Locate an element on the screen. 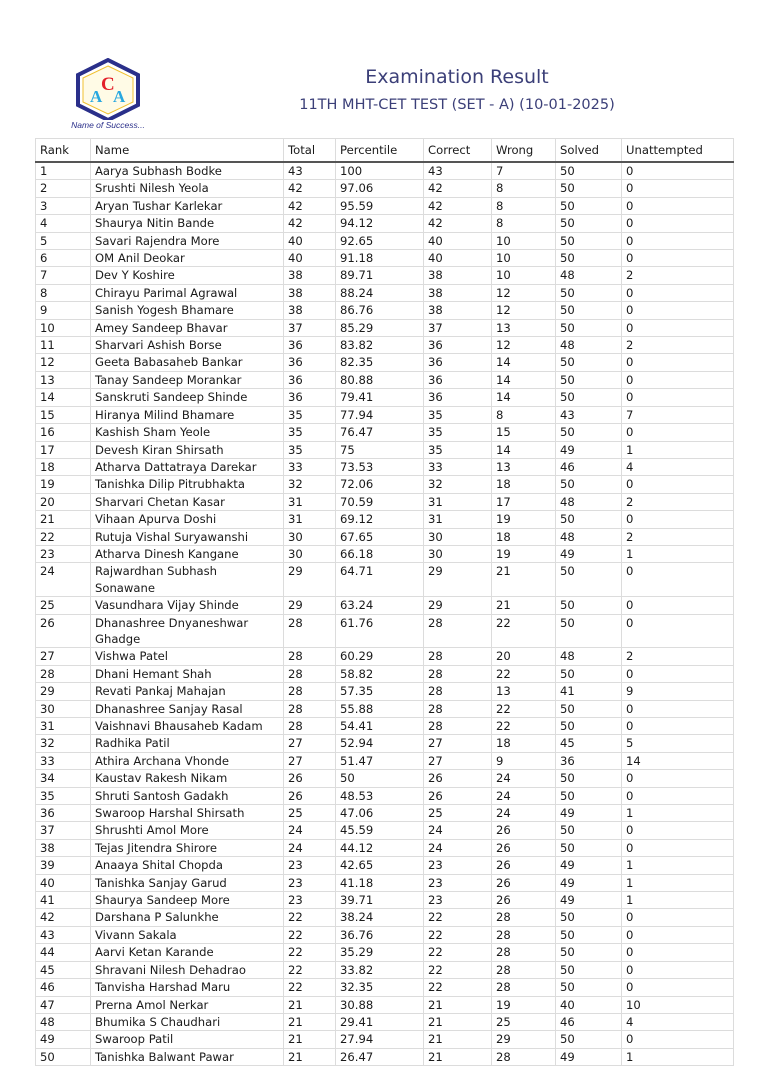 The width and height of the screenshot is (768, 1066). cell-rank: 27 is located at coordinates (63, 656).